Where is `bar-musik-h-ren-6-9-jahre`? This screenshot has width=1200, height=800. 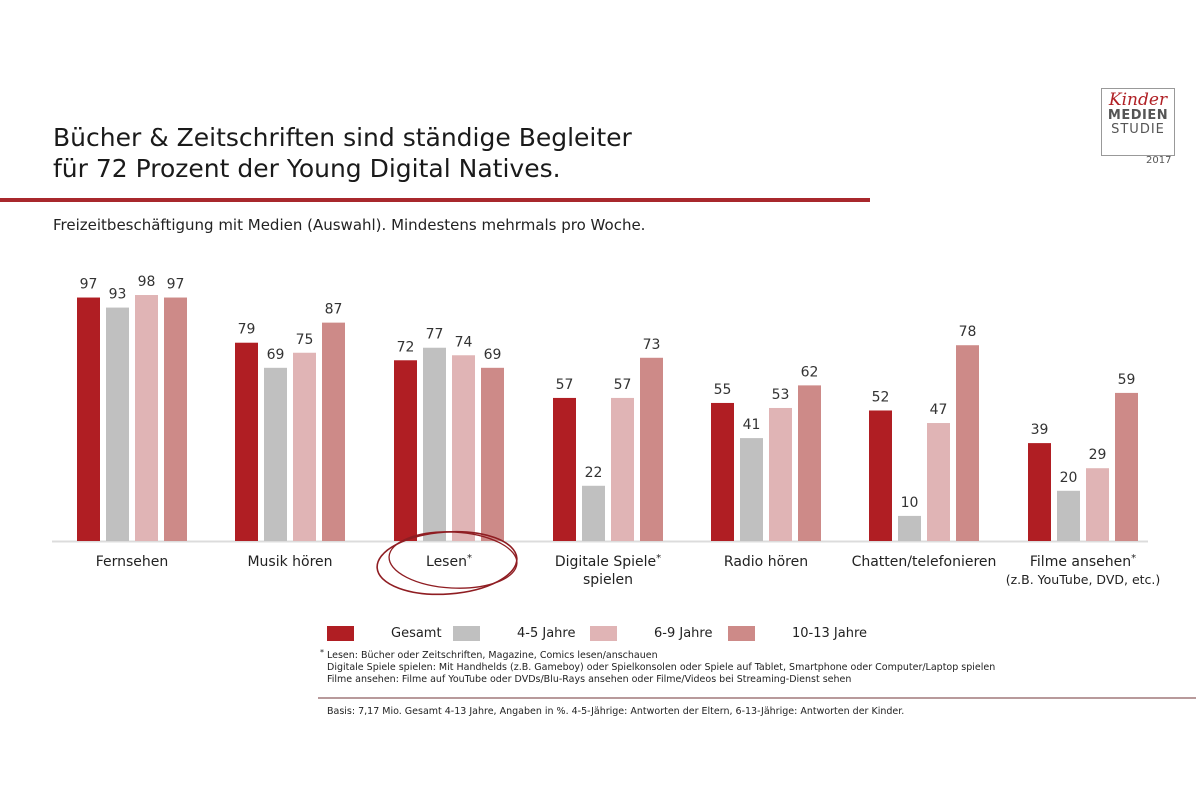 bar-musik-h-ren-6-9-jahre is located at coordinates (304, 446).